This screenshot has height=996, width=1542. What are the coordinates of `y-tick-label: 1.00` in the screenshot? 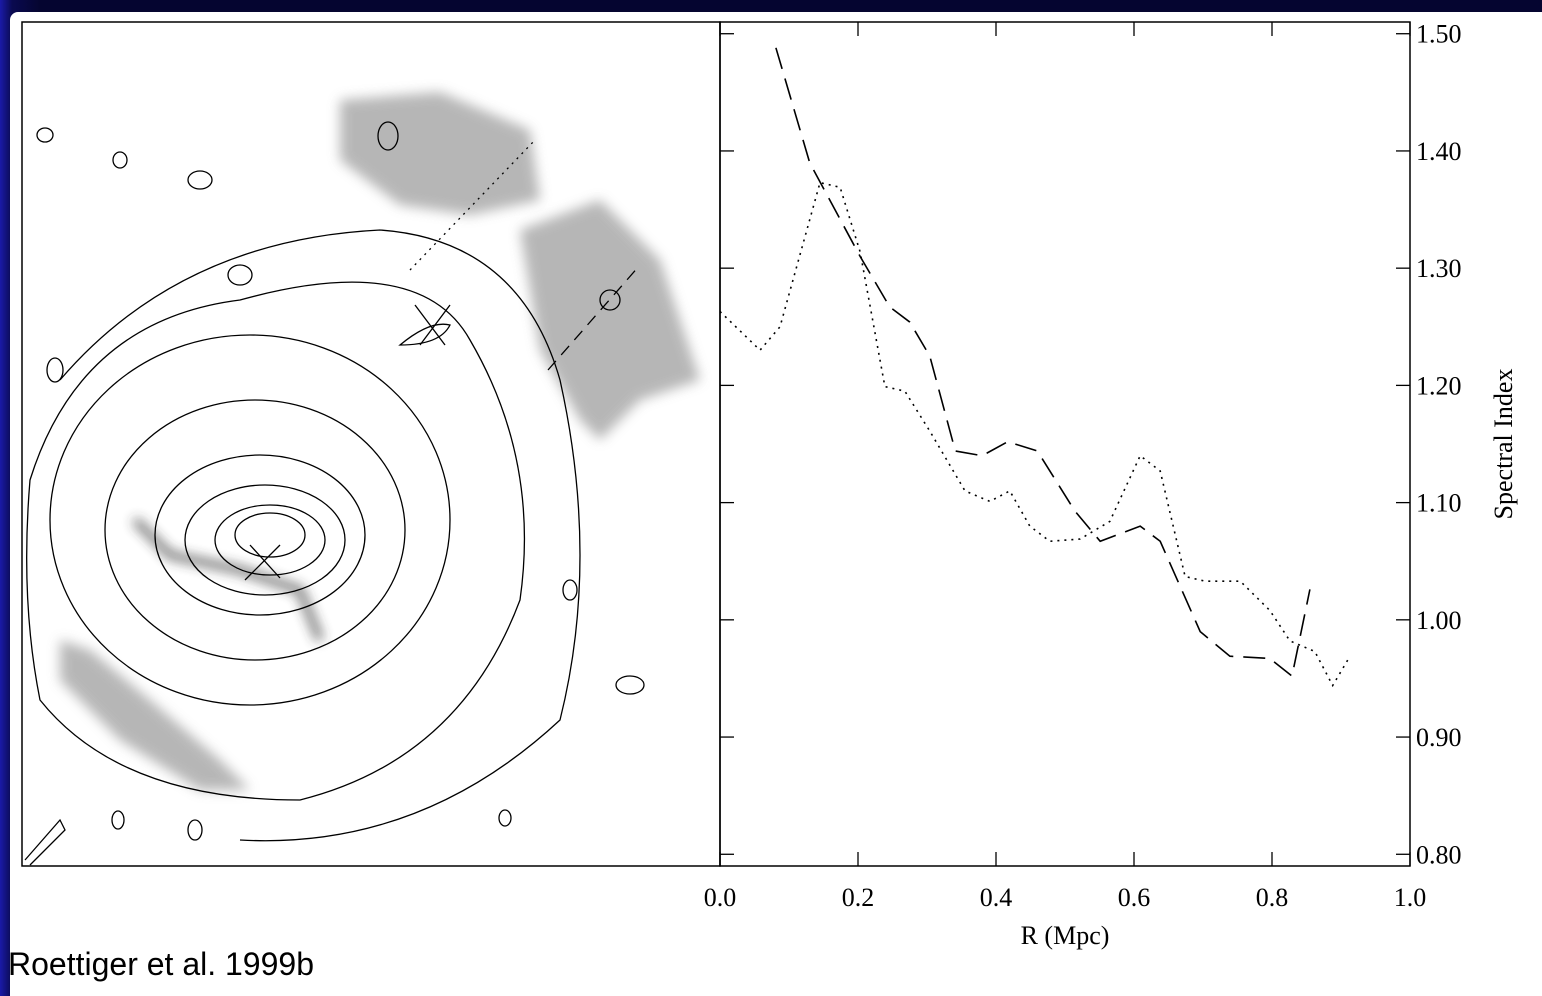 It's located at (1439, 620).